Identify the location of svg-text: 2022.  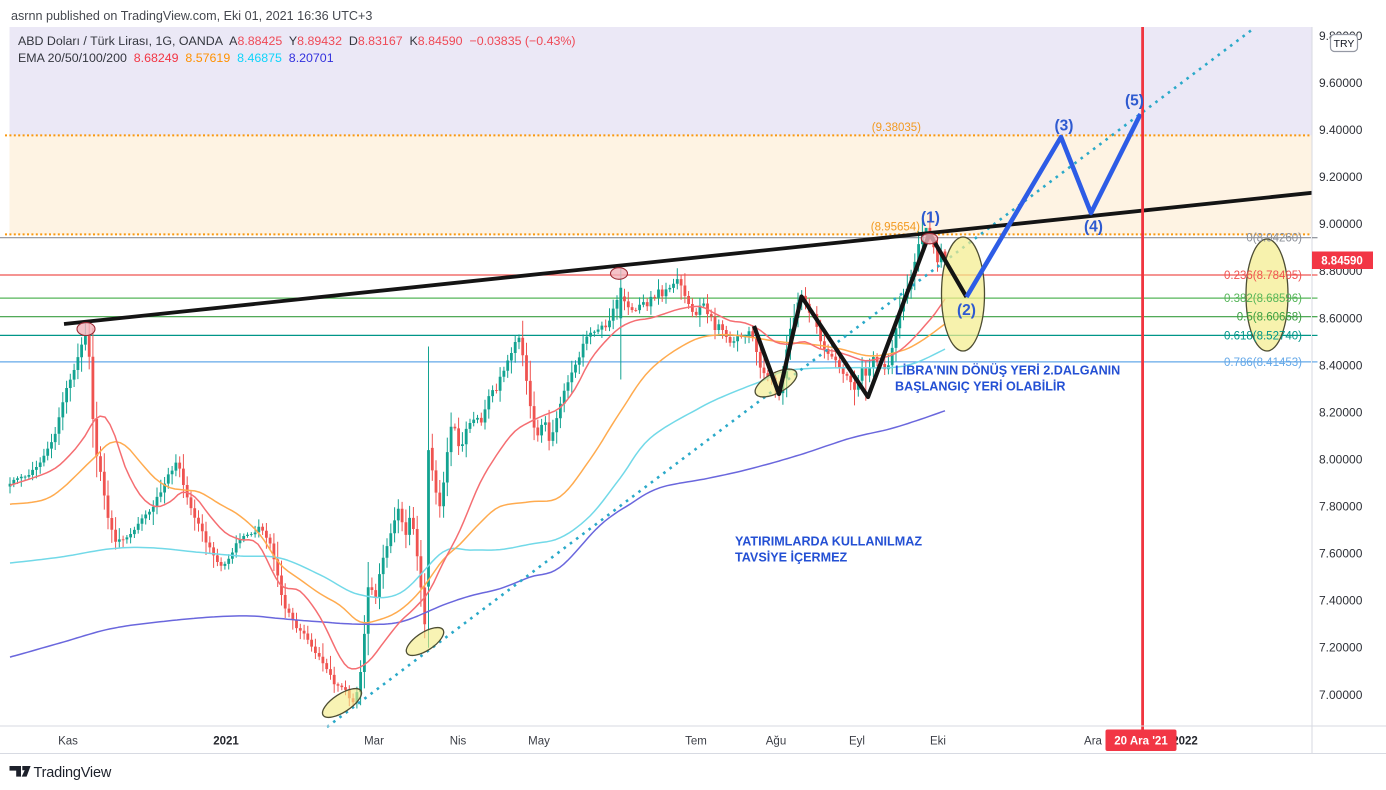
(1185, 742).